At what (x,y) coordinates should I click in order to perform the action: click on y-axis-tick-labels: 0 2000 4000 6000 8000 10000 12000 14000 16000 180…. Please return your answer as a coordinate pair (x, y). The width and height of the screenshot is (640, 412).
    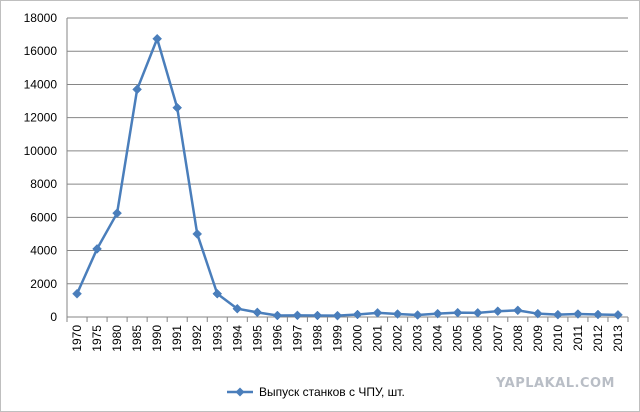
    Looking at the image, I should click on (41, 167).